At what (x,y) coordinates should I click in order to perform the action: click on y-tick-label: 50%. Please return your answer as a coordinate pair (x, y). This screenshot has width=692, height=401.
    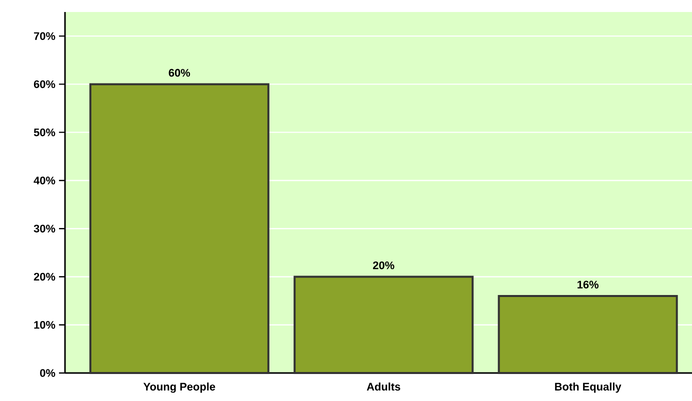
    Looking at the image, I should click on (45, 132).